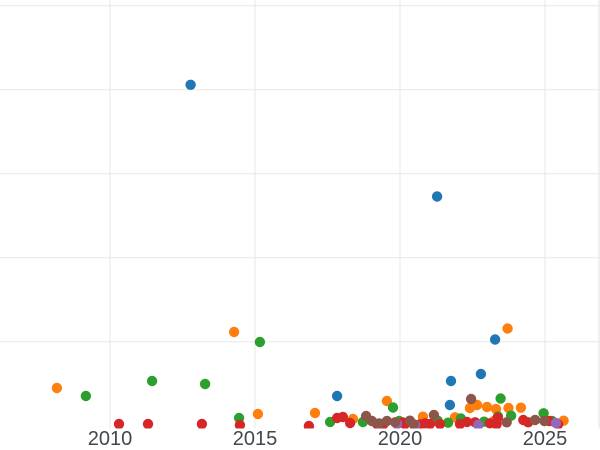 The width and height of the screenshot is (600, 450). Describe the element at coordinates (255, 439) in the screenshot. I see `x-tick-label: 2015` at that location.